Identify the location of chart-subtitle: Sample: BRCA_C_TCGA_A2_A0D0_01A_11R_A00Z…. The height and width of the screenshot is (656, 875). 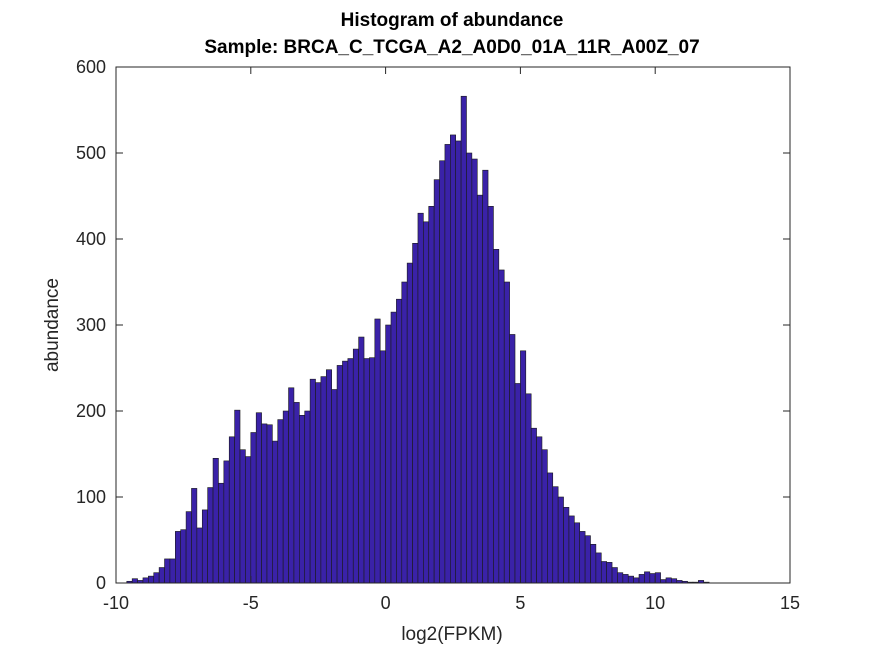
(451, 47).